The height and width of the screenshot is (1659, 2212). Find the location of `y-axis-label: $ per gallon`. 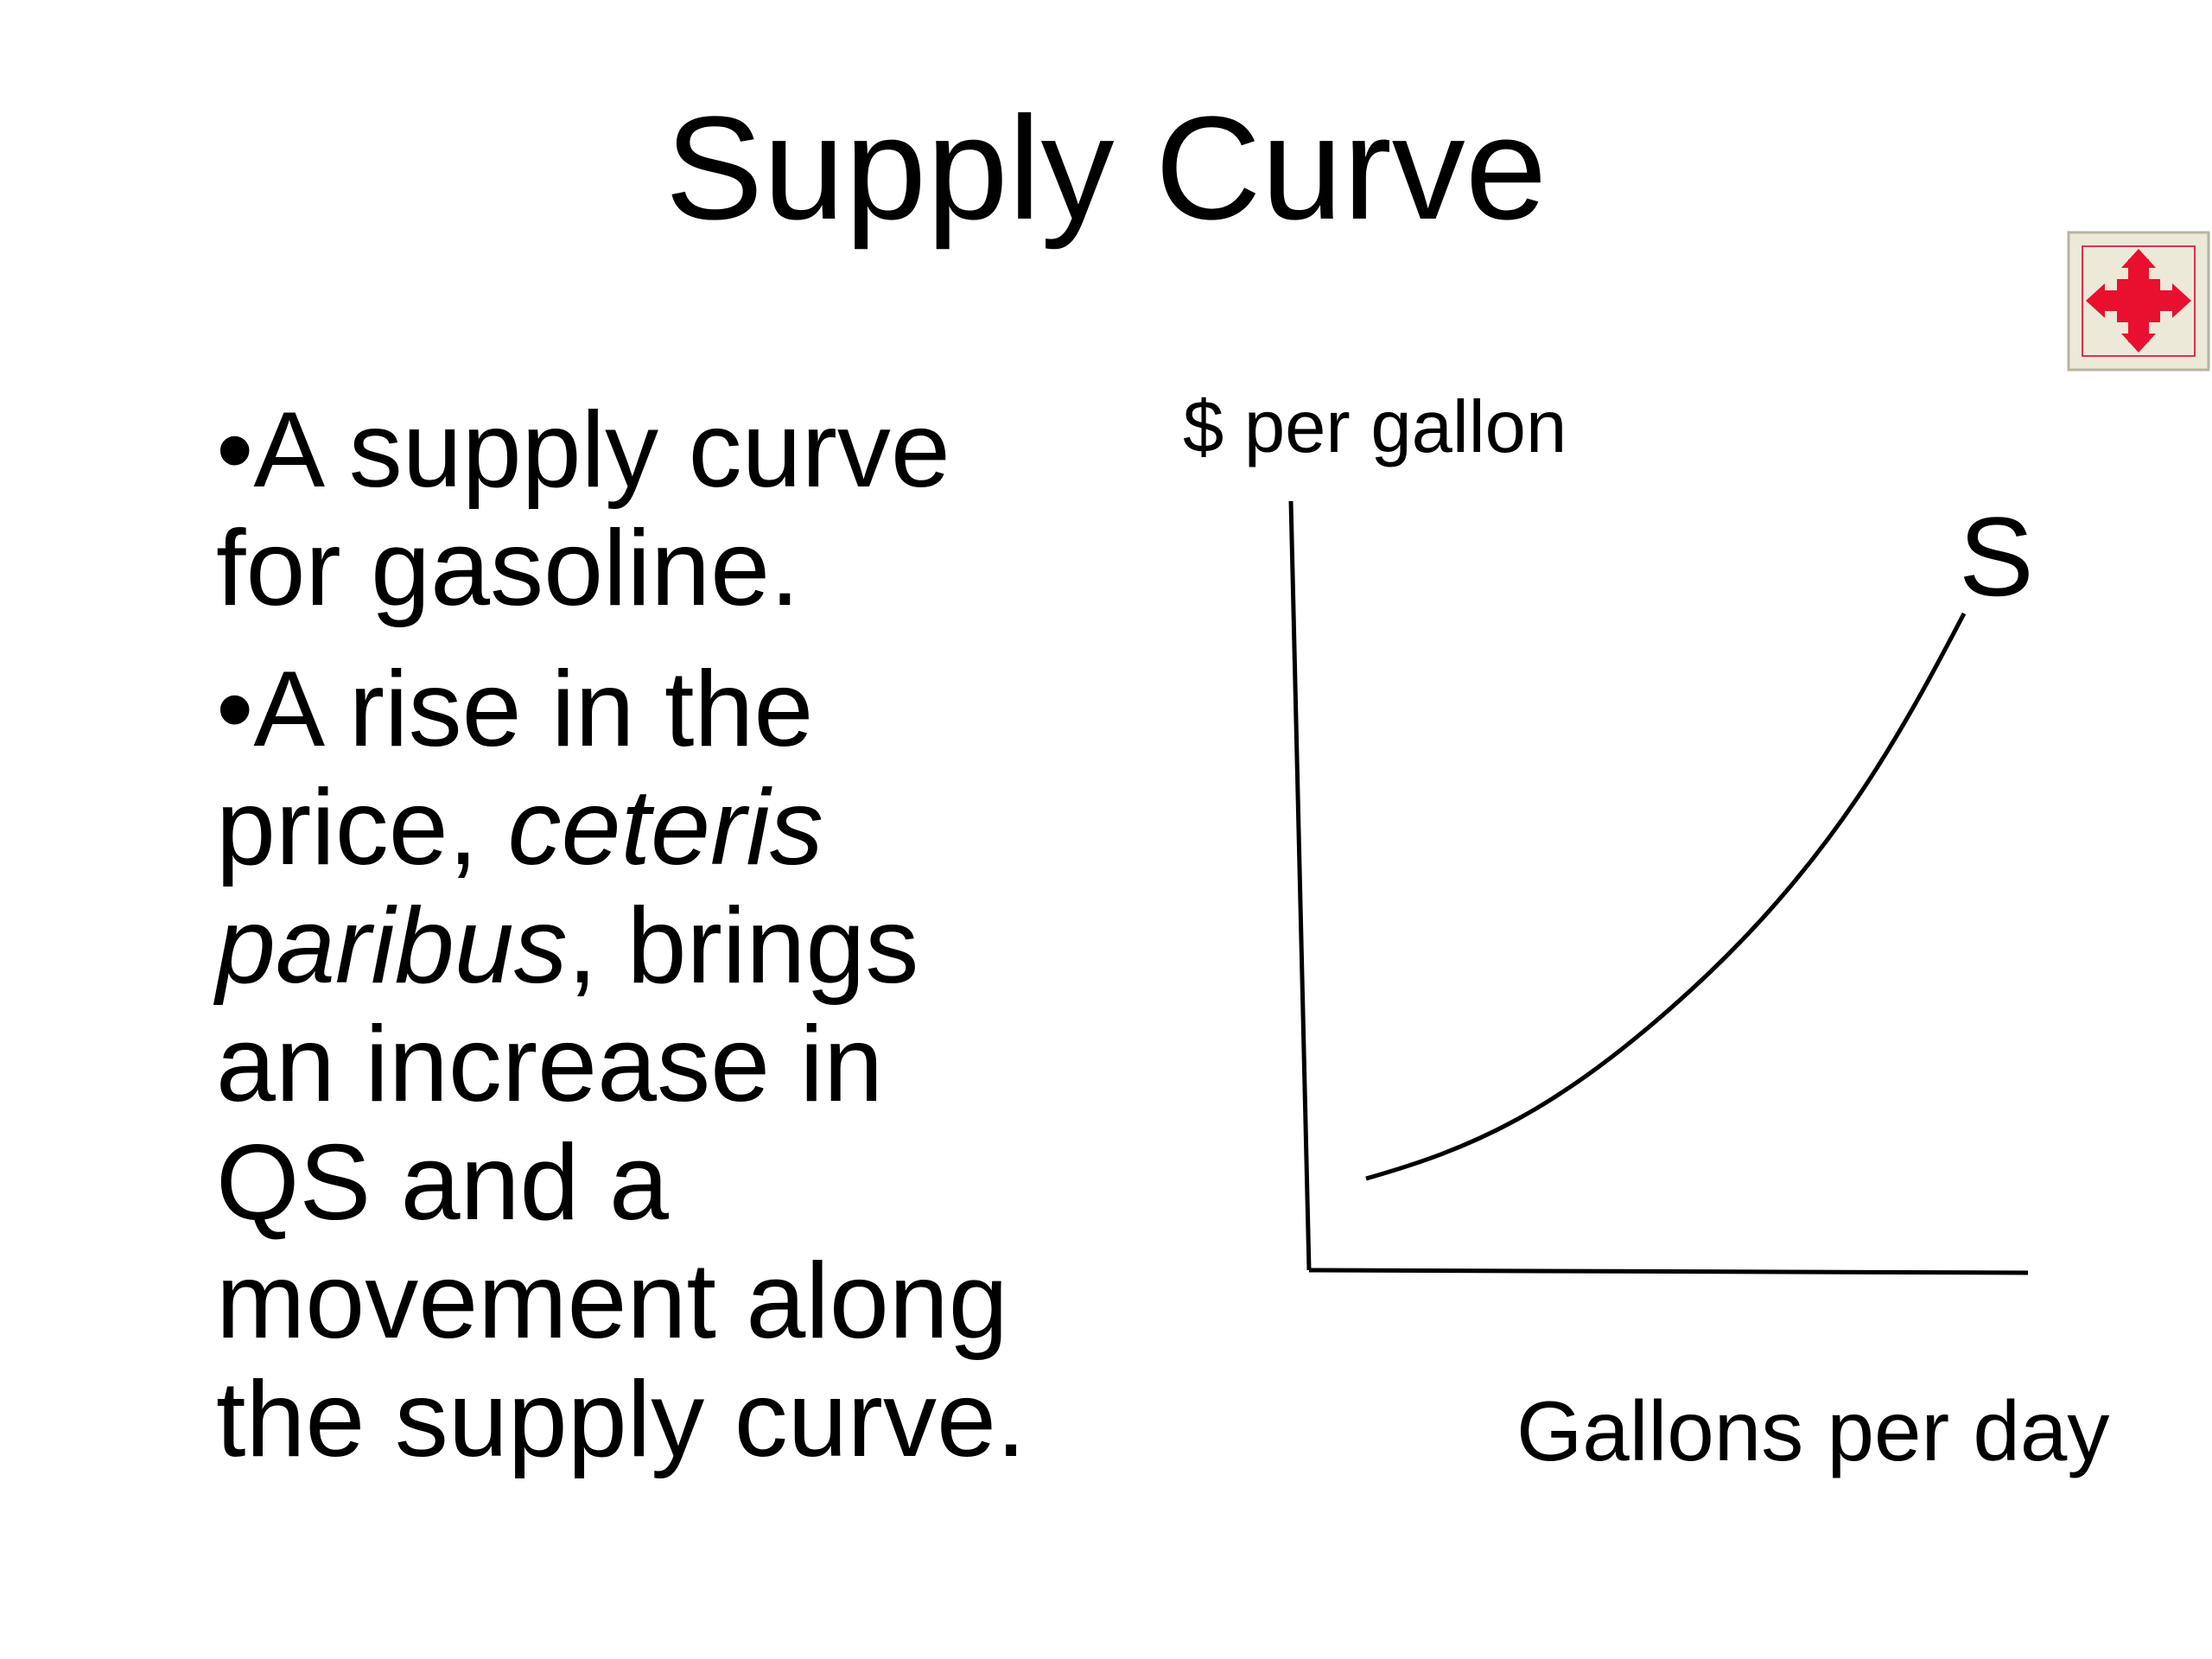

y-axis-label: $ per gallon is located at coordinates (1375, 427).